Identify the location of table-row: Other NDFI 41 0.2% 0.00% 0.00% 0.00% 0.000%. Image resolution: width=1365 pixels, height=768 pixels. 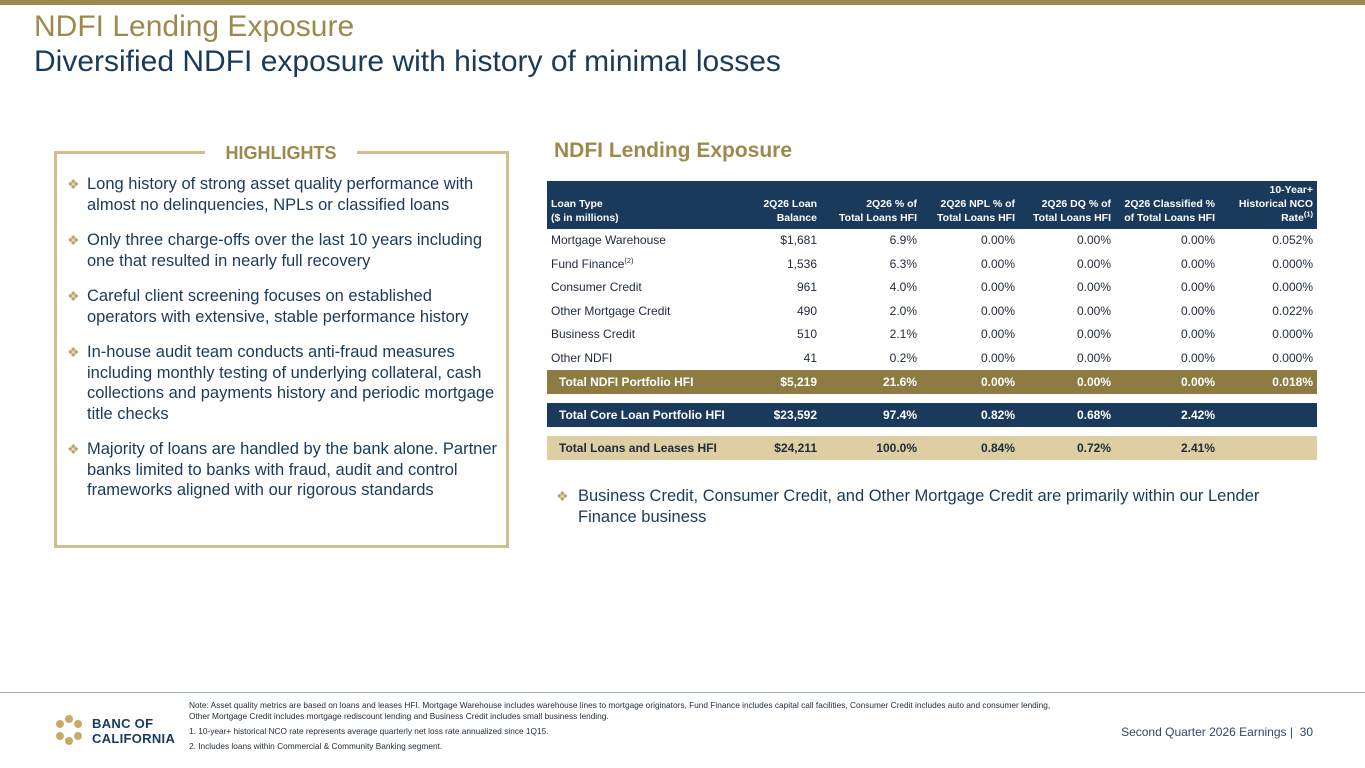
(932, 357).